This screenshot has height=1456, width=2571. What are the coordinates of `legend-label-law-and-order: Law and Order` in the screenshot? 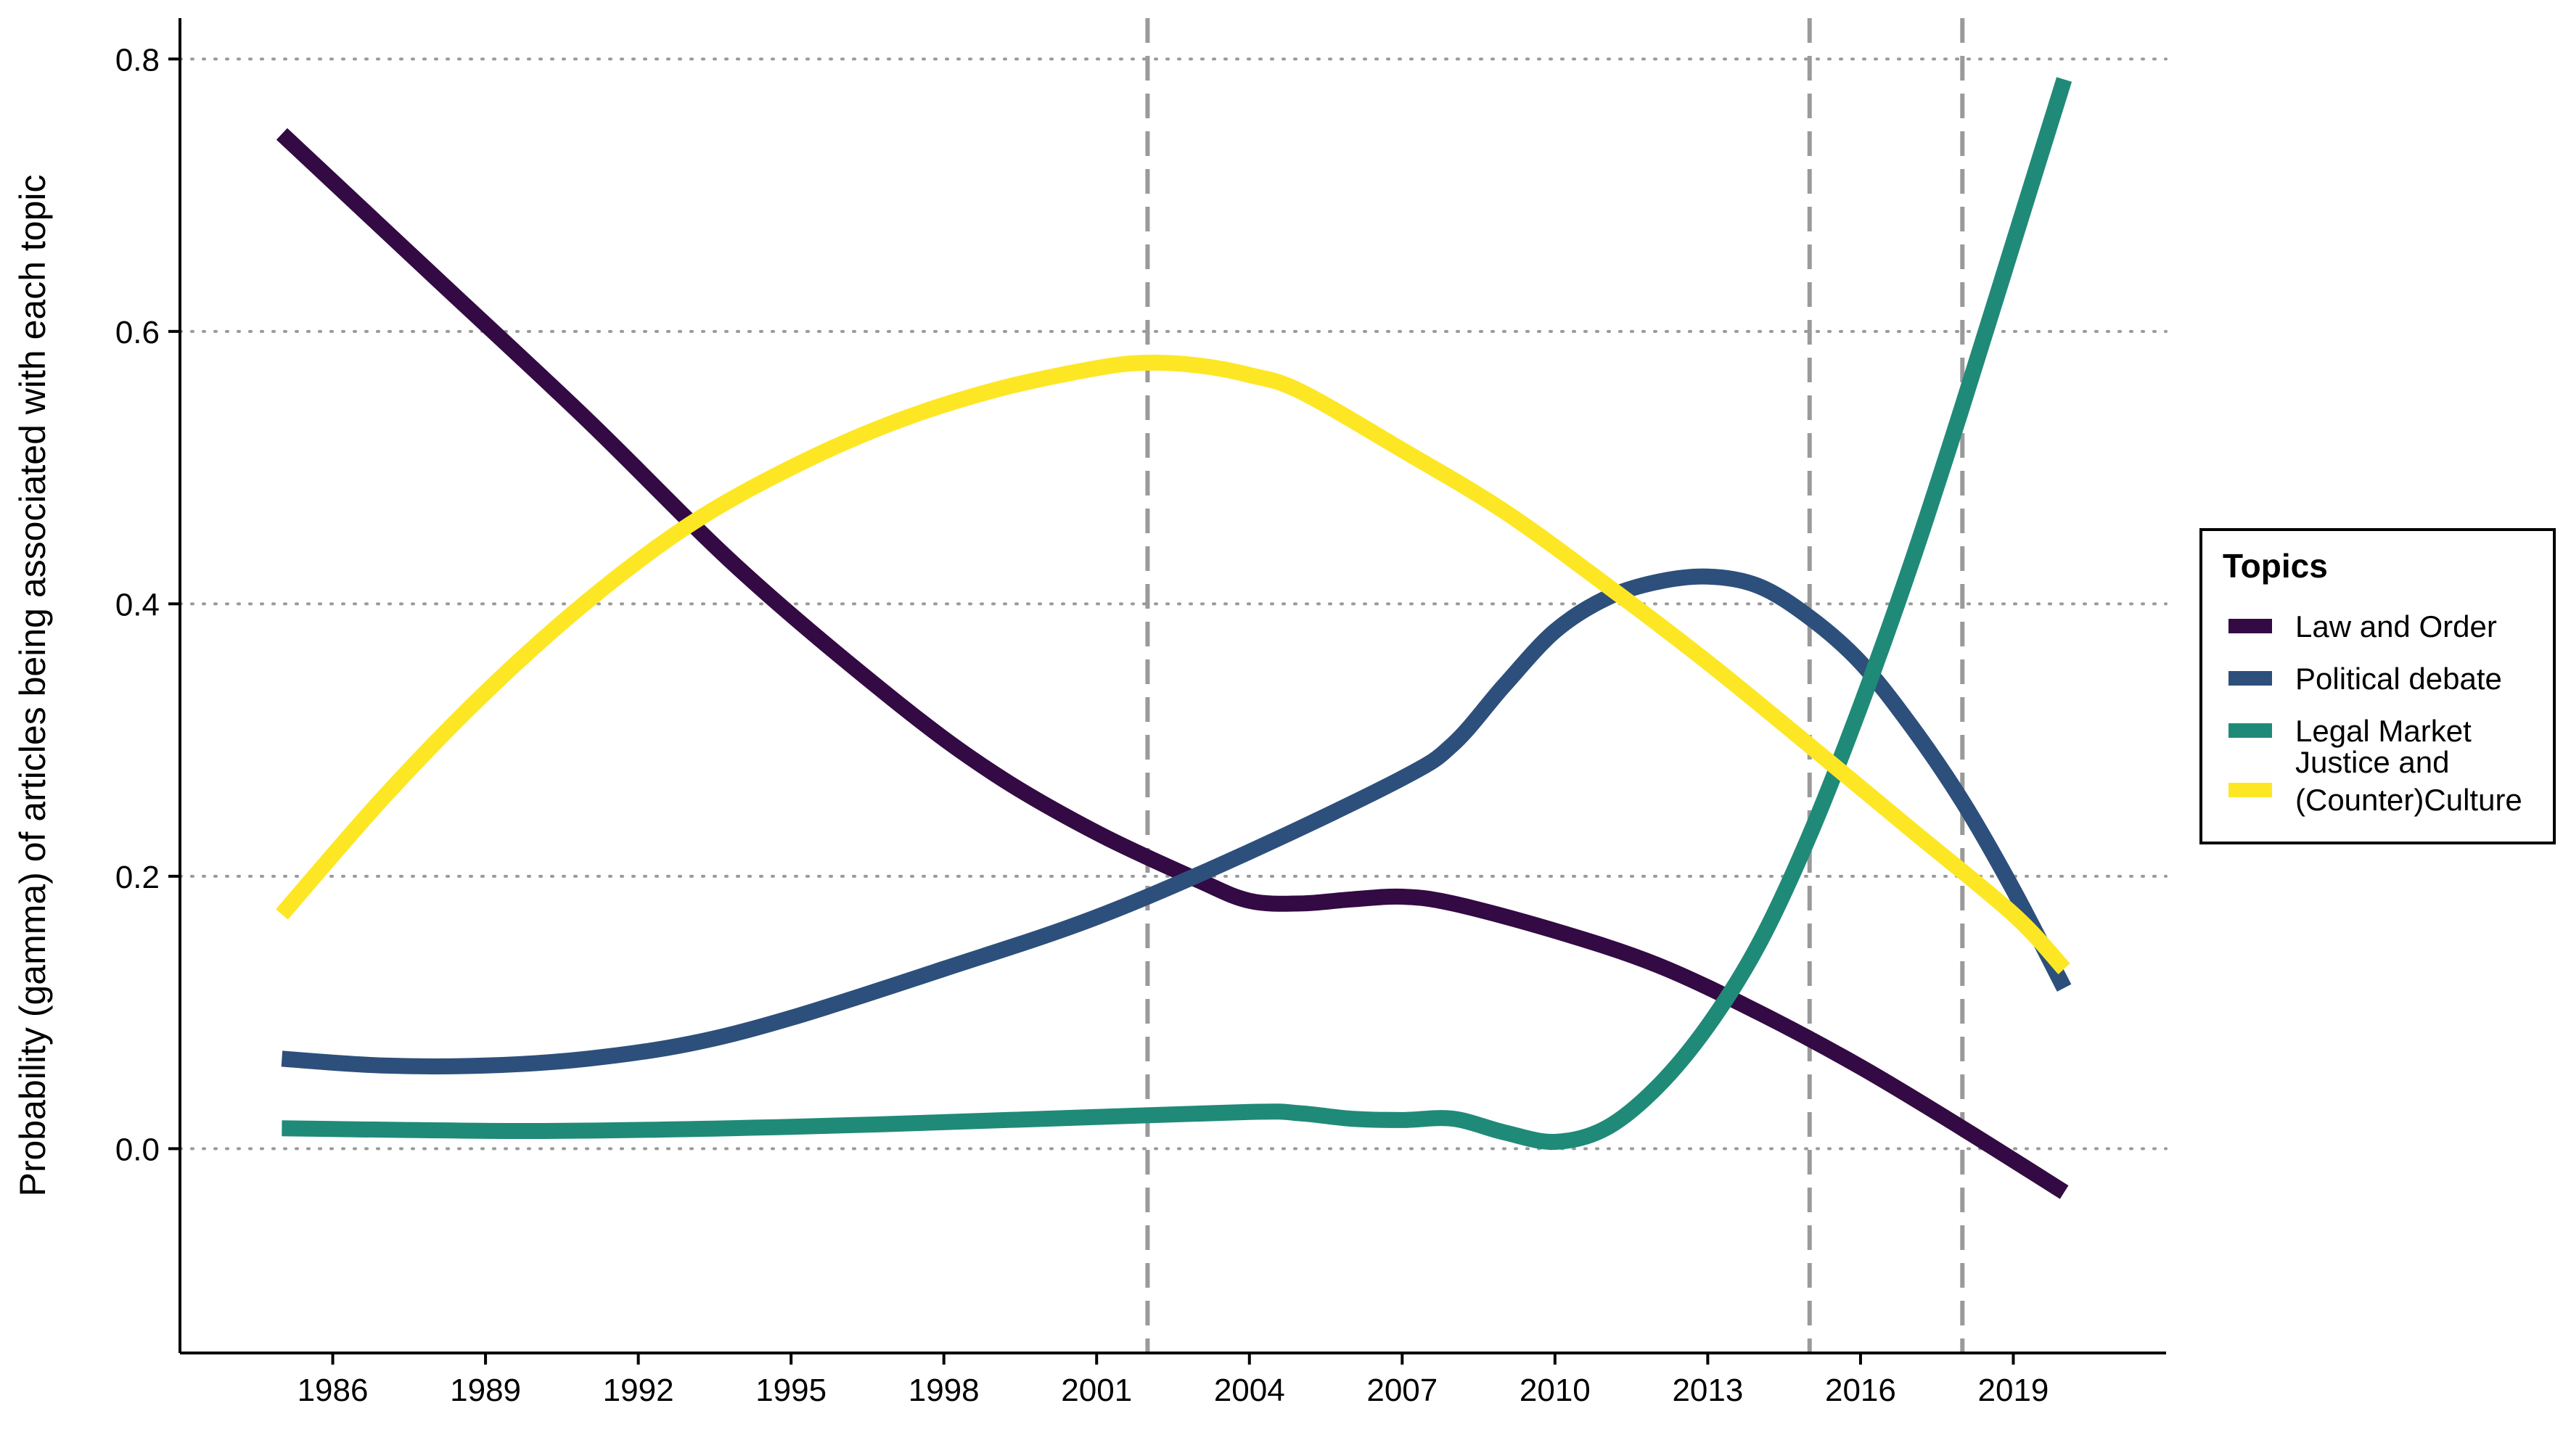 It's located at (2396, 626).